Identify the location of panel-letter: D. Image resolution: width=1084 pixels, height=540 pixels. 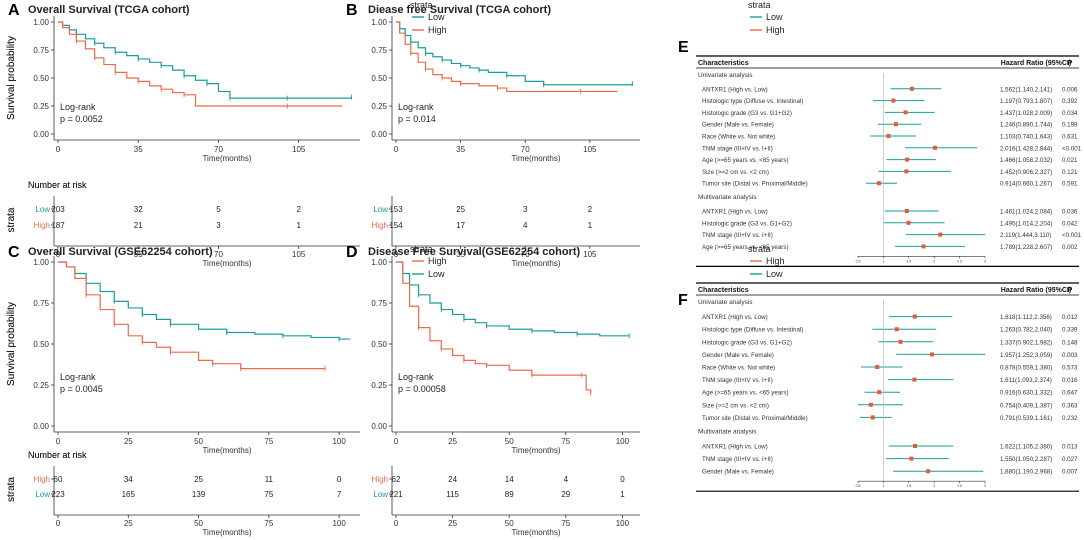
(352, 252).